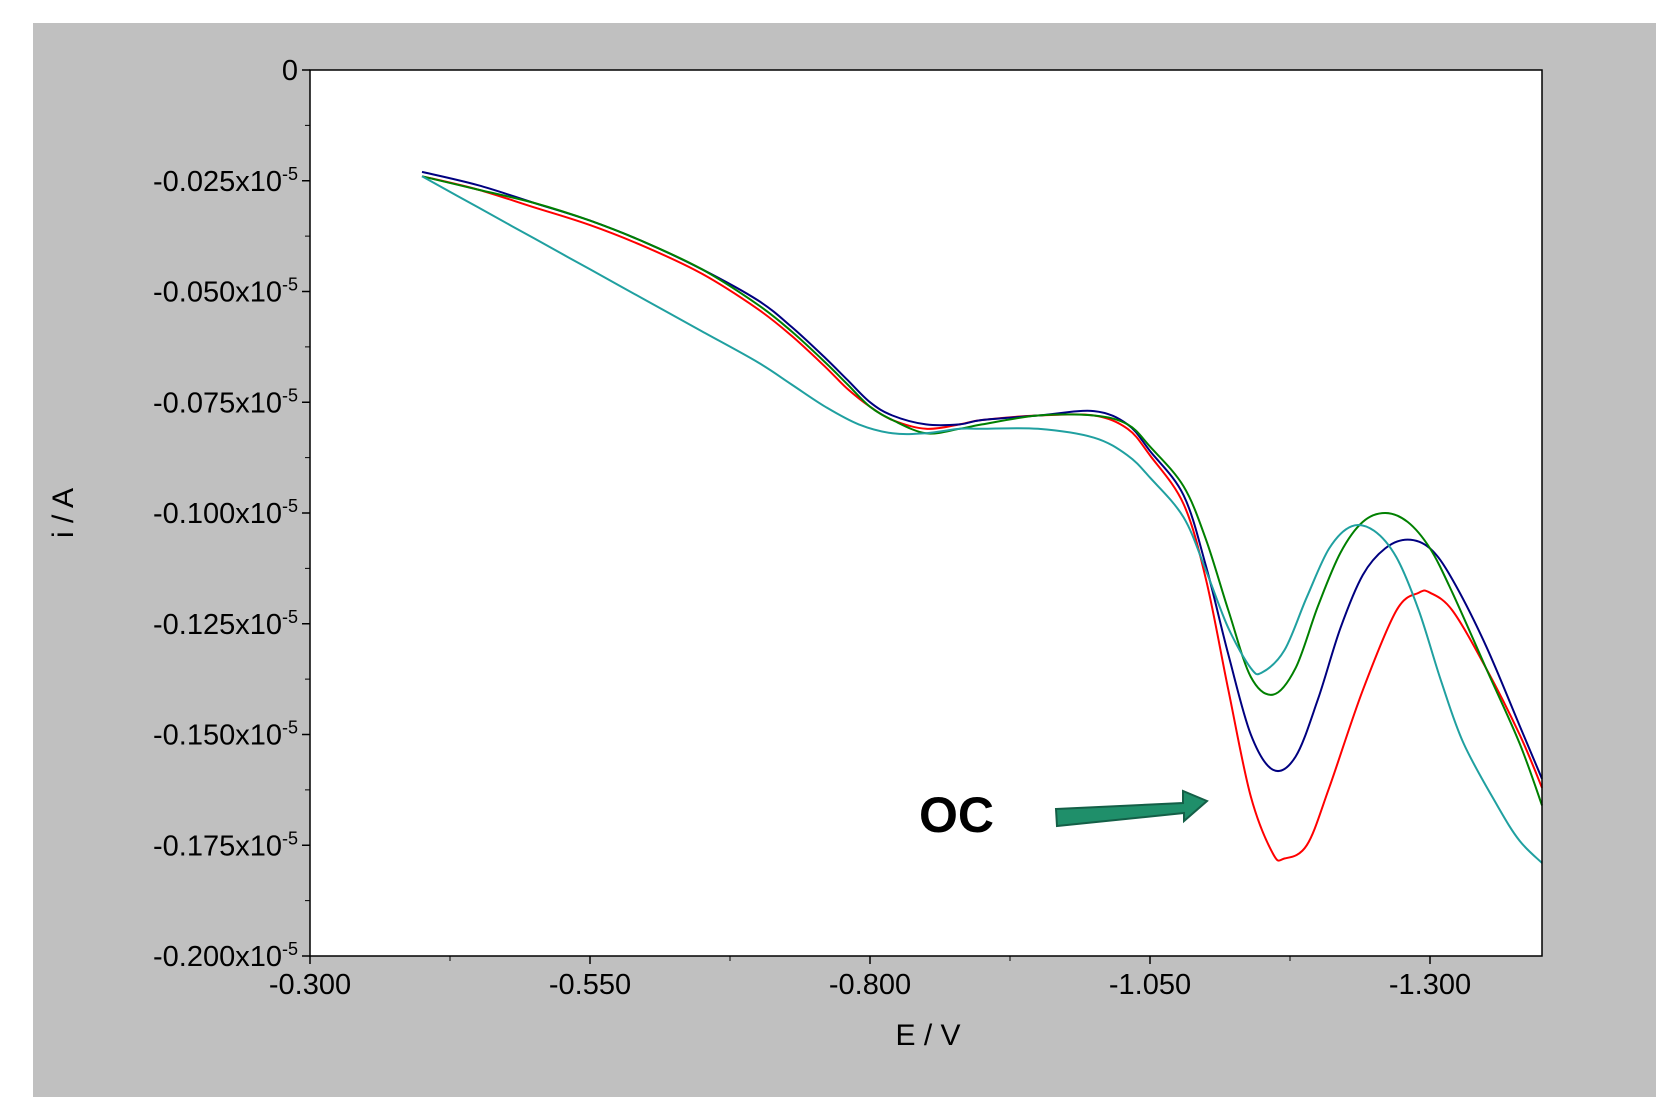  Describe the element at coordinates (225, 402) in the screenshot. I see `y-tick-label: -0.075x10⁻⁵` at that location.